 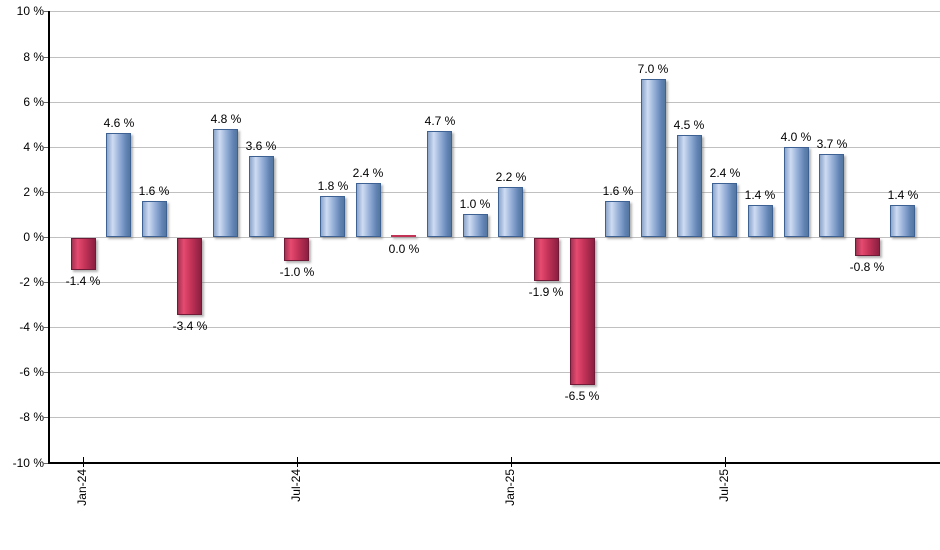 I want to click on y-tick-label: -4 %, so click(x=31, y=327).